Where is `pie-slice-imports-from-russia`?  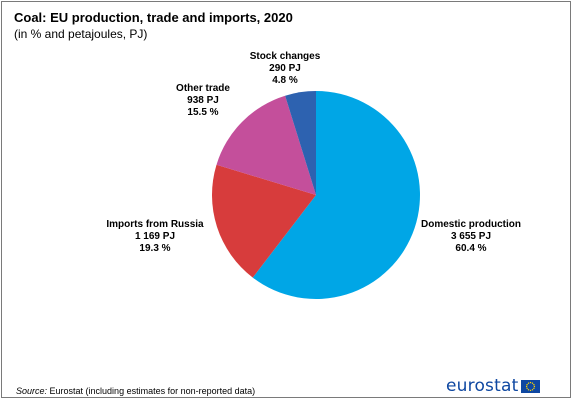
pie-slice-imports-from-russia is located at coordinates (263, 221).